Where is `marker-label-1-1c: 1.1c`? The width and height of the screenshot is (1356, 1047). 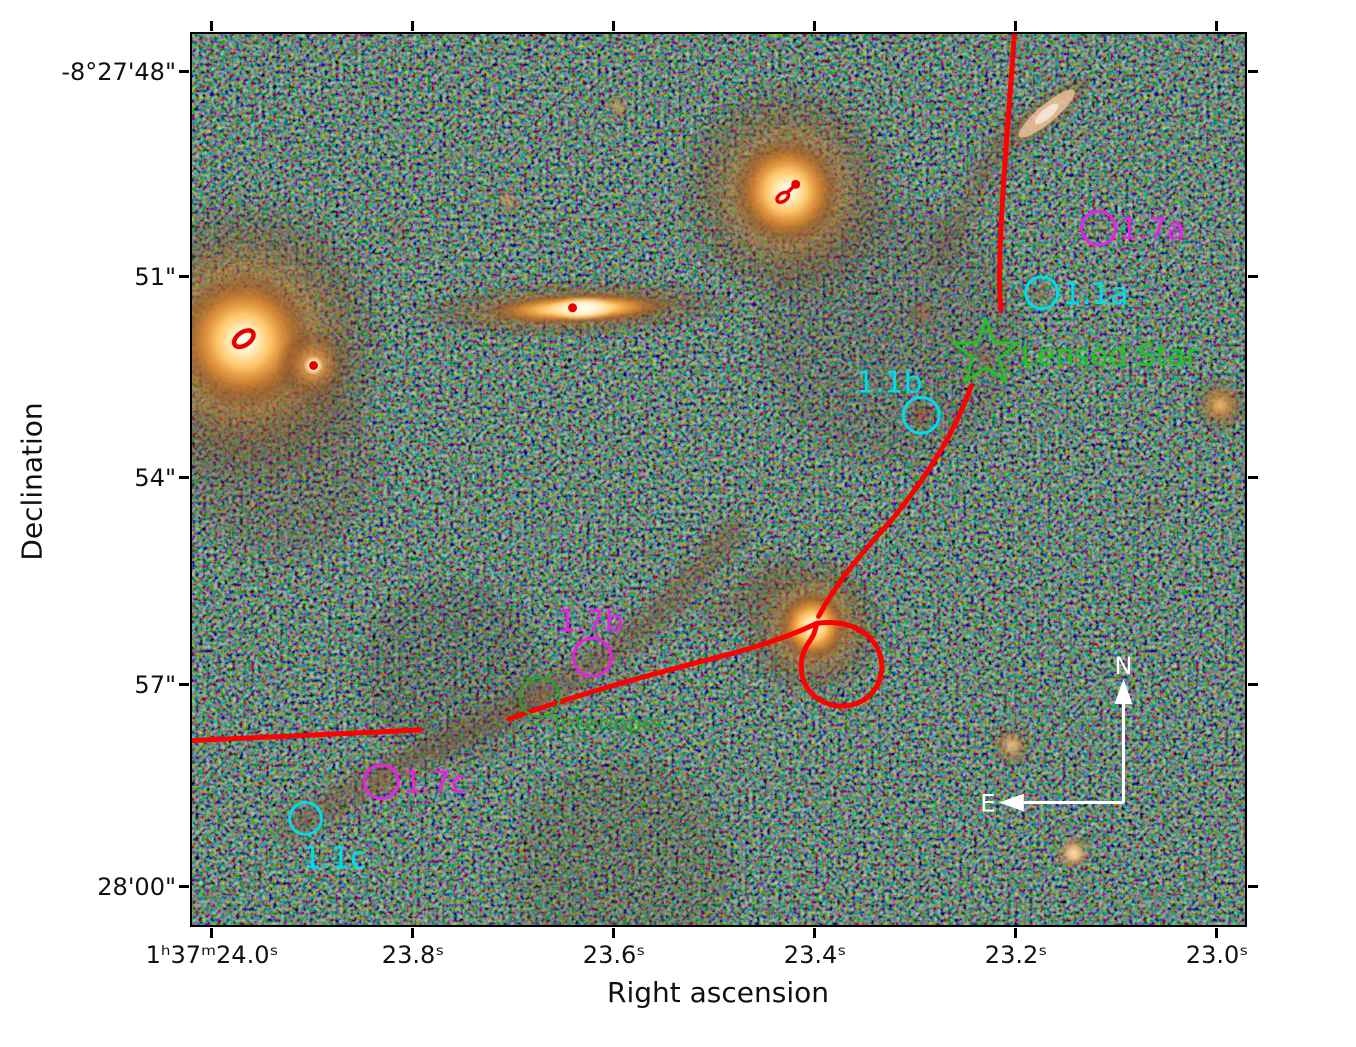
marker-label-1-1c: 1.1c is located at coordinates (334, 858).